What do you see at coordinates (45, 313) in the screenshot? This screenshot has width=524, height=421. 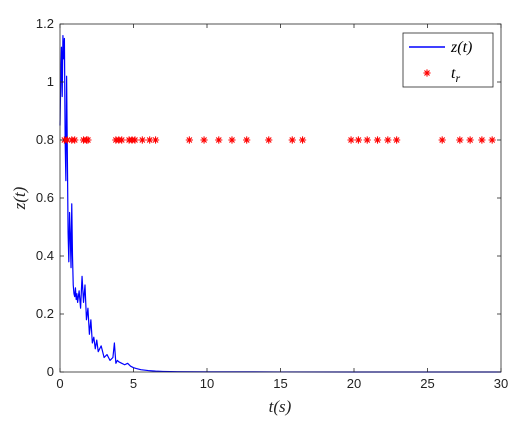 I see `y-tick-label: 0.2` at bounding box center [45, 313].